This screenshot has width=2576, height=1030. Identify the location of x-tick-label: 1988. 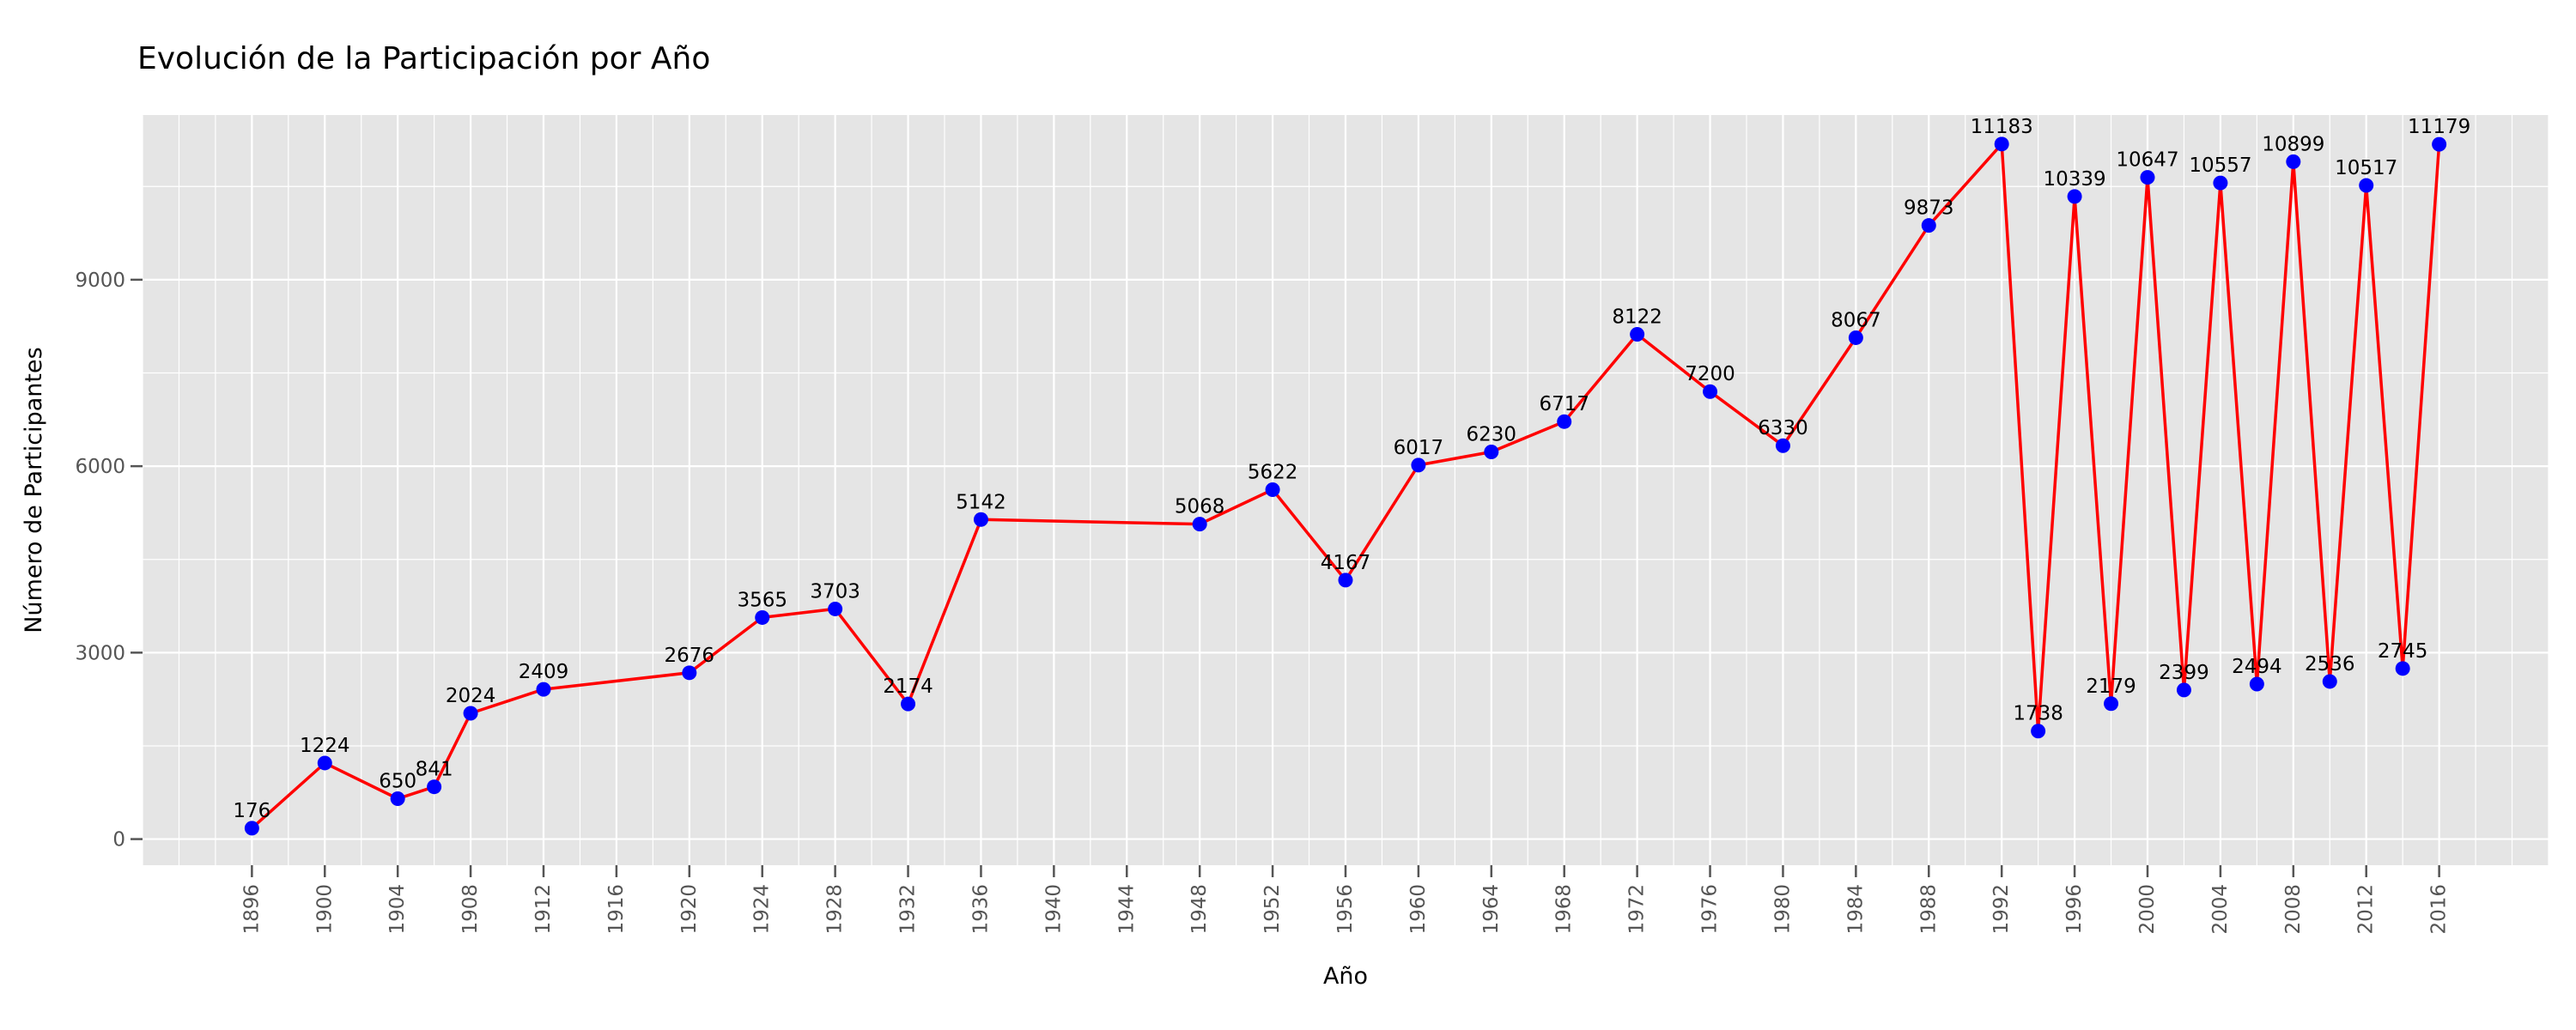
(1929, 909).